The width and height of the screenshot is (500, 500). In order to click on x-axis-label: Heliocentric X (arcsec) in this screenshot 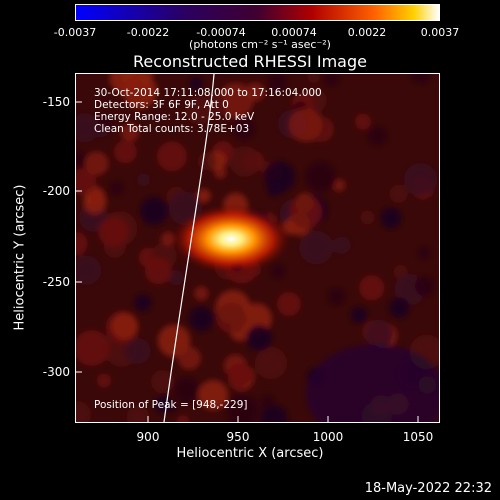, I will do `click(250, 453)`.